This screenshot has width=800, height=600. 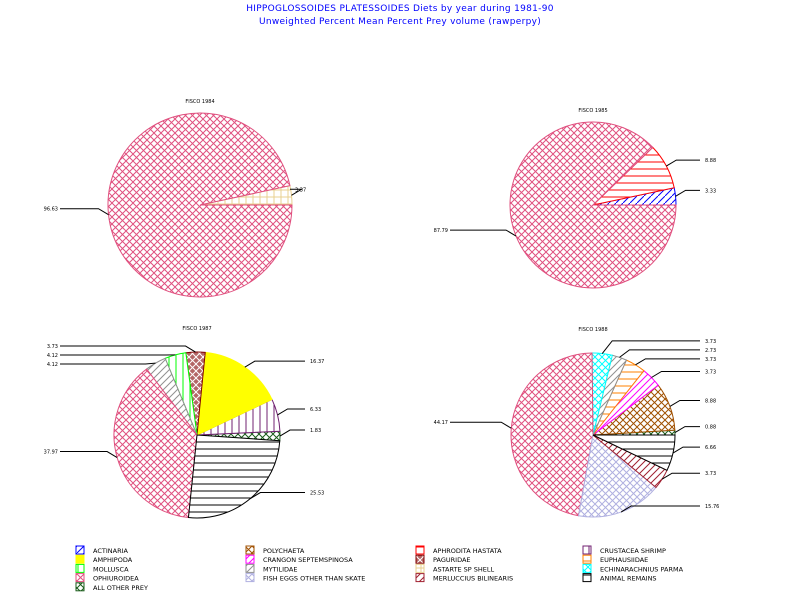 I want to click on legend-item: EUPHAUSIIDAE, so click(x=615, y=559).